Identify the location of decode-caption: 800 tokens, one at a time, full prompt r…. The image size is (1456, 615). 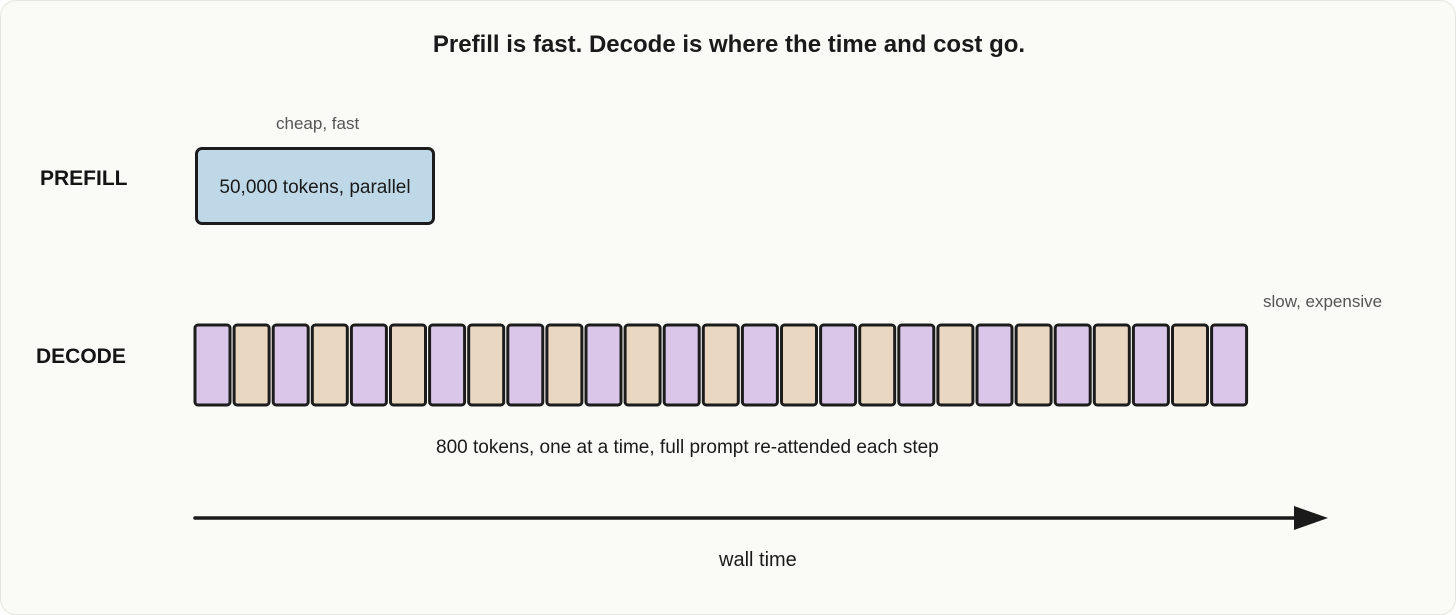
(687, 447).